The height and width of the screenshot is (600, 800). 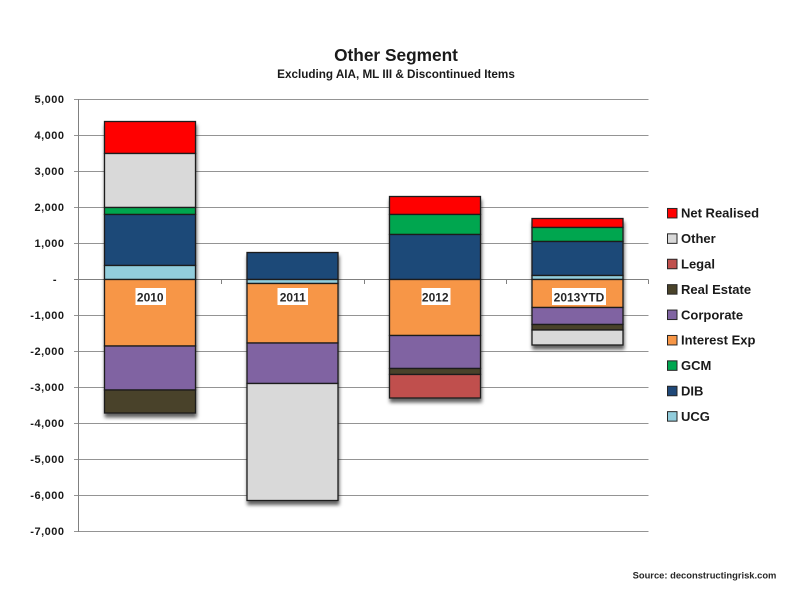 What do you see at coordinates (47, 460) in the screenshot?
I see `svg-text: -5,000` at bounding box center [47, 460].